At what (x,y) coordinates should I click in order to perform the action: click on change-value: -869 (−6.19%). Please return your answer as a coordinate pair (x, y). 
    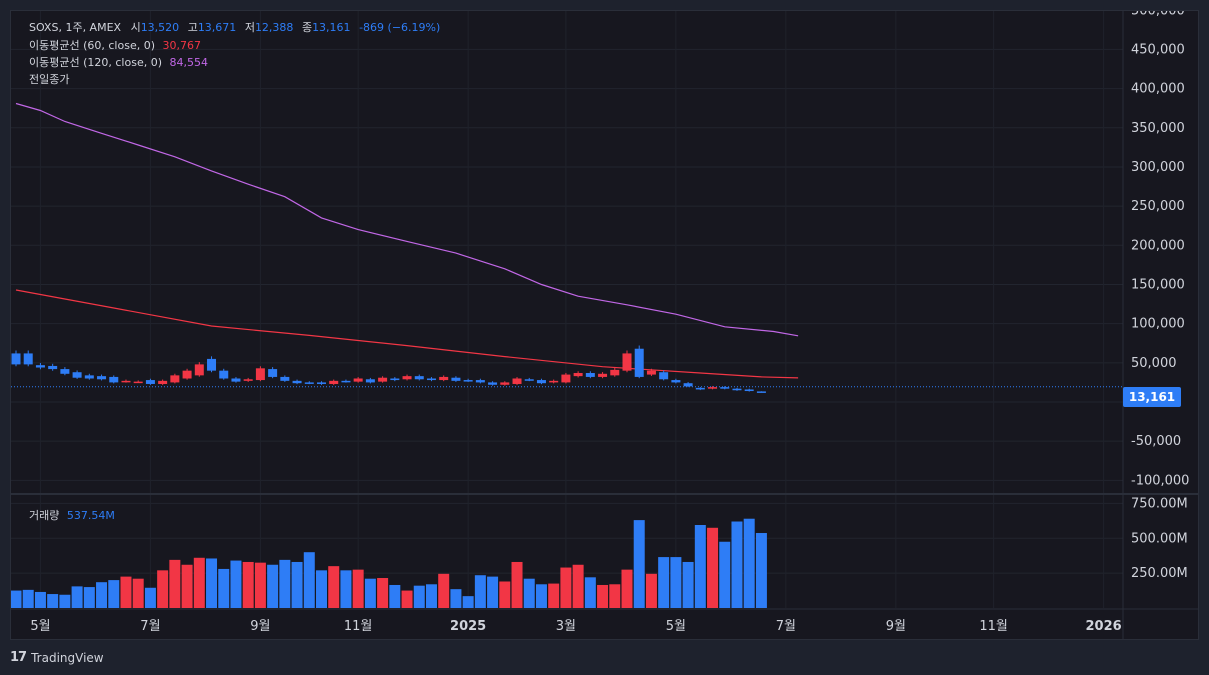
    Looking at the image, I should click on (400, 27).